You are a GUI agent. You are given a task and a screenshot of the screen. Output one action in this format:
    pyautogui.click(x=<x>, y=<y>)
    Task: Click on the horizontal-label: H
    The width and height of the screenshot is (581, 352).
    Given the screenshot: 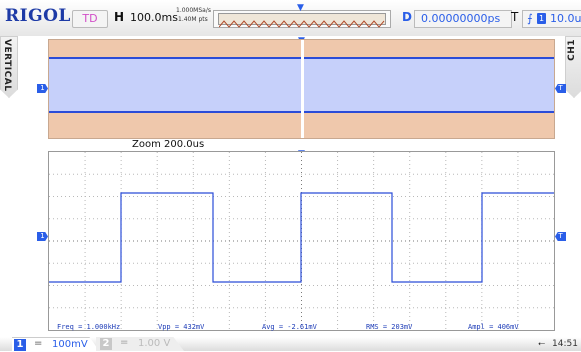 What is the action you would take?
    pyautogui.click(x=119, y=17)
    